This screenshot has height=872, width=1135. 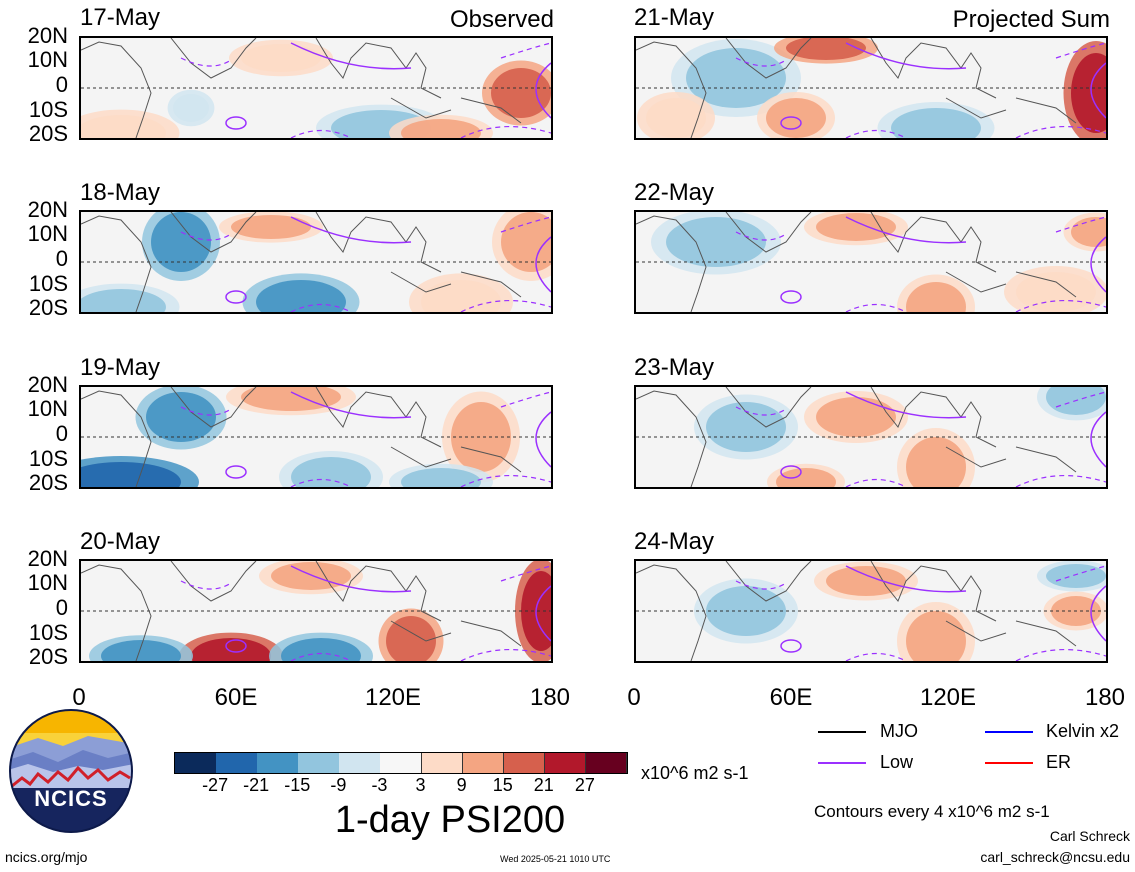 What do you see at coordinates (674, 367) in the screenshot?
I see `panel-date-7: 23-May` at bounding box center [674, 367].